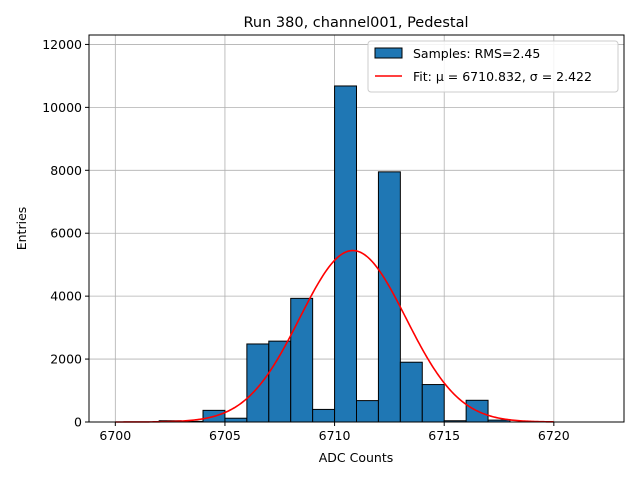  What do you see at coordinates (62, 107) in the screenshot?
I see `y-tick-label: 10000` at bounding box center [62, 107].